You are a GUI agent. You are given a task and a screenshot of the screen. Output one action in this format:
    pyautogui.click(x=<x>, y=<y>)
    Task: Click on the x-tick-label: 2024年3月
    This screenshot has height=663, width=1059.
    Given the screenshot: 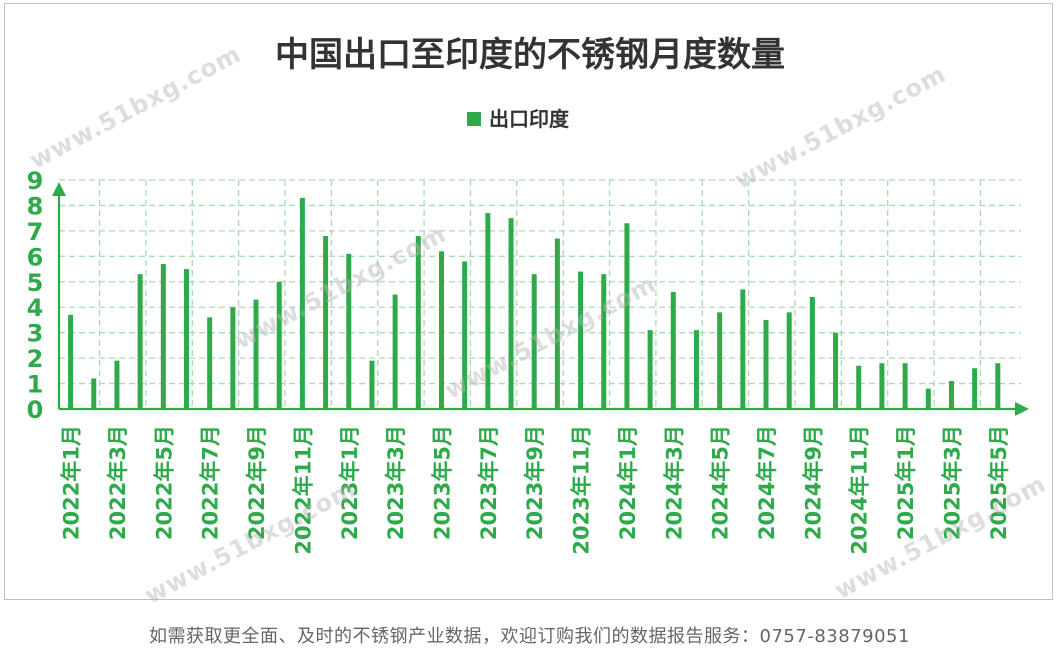 What is the action you would take?
    pyautogui.click(x=674, y=482)
    